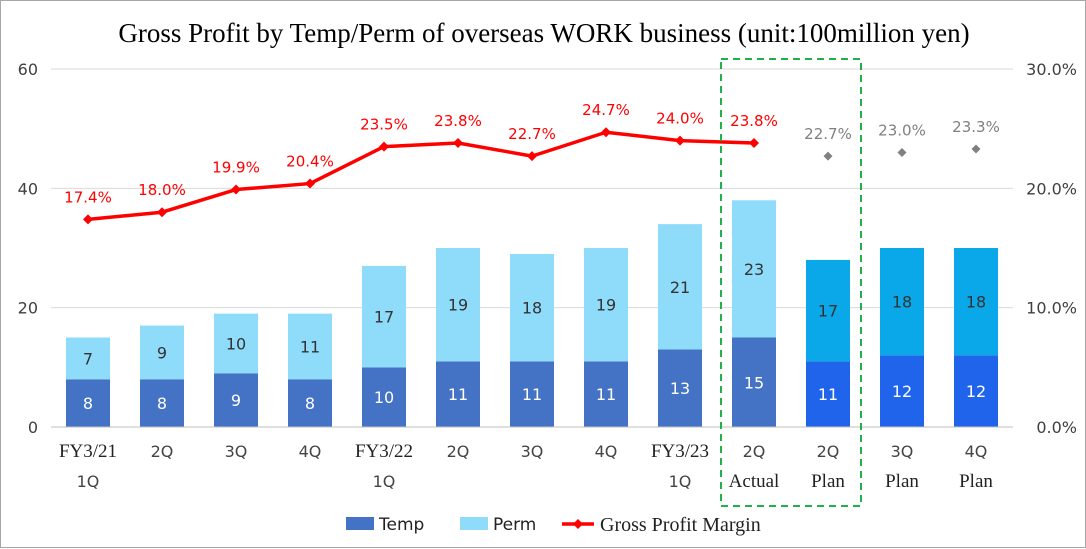 The height and width of the screenshot is (549, 1086). What do you see at coordinates (680, 287) in the screenshot?
I see `data-label-perm: 21` at bounding box center [680, 287].